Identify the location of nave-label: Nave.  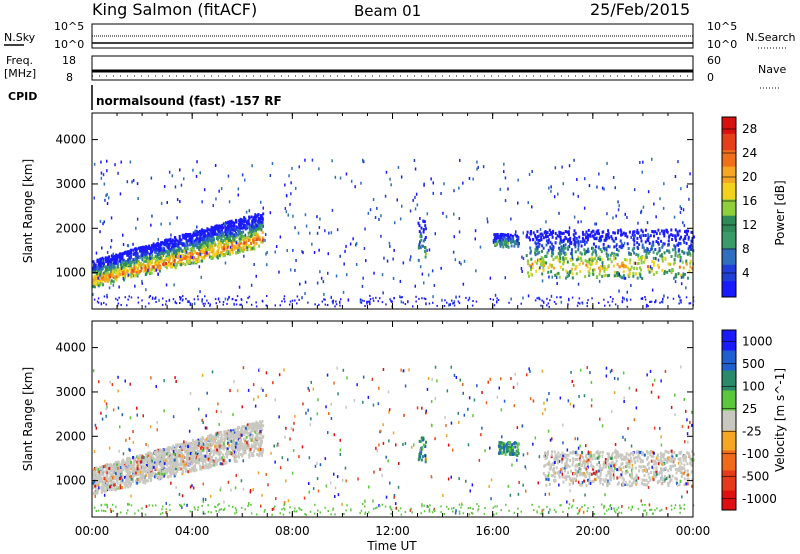
(772, 69).